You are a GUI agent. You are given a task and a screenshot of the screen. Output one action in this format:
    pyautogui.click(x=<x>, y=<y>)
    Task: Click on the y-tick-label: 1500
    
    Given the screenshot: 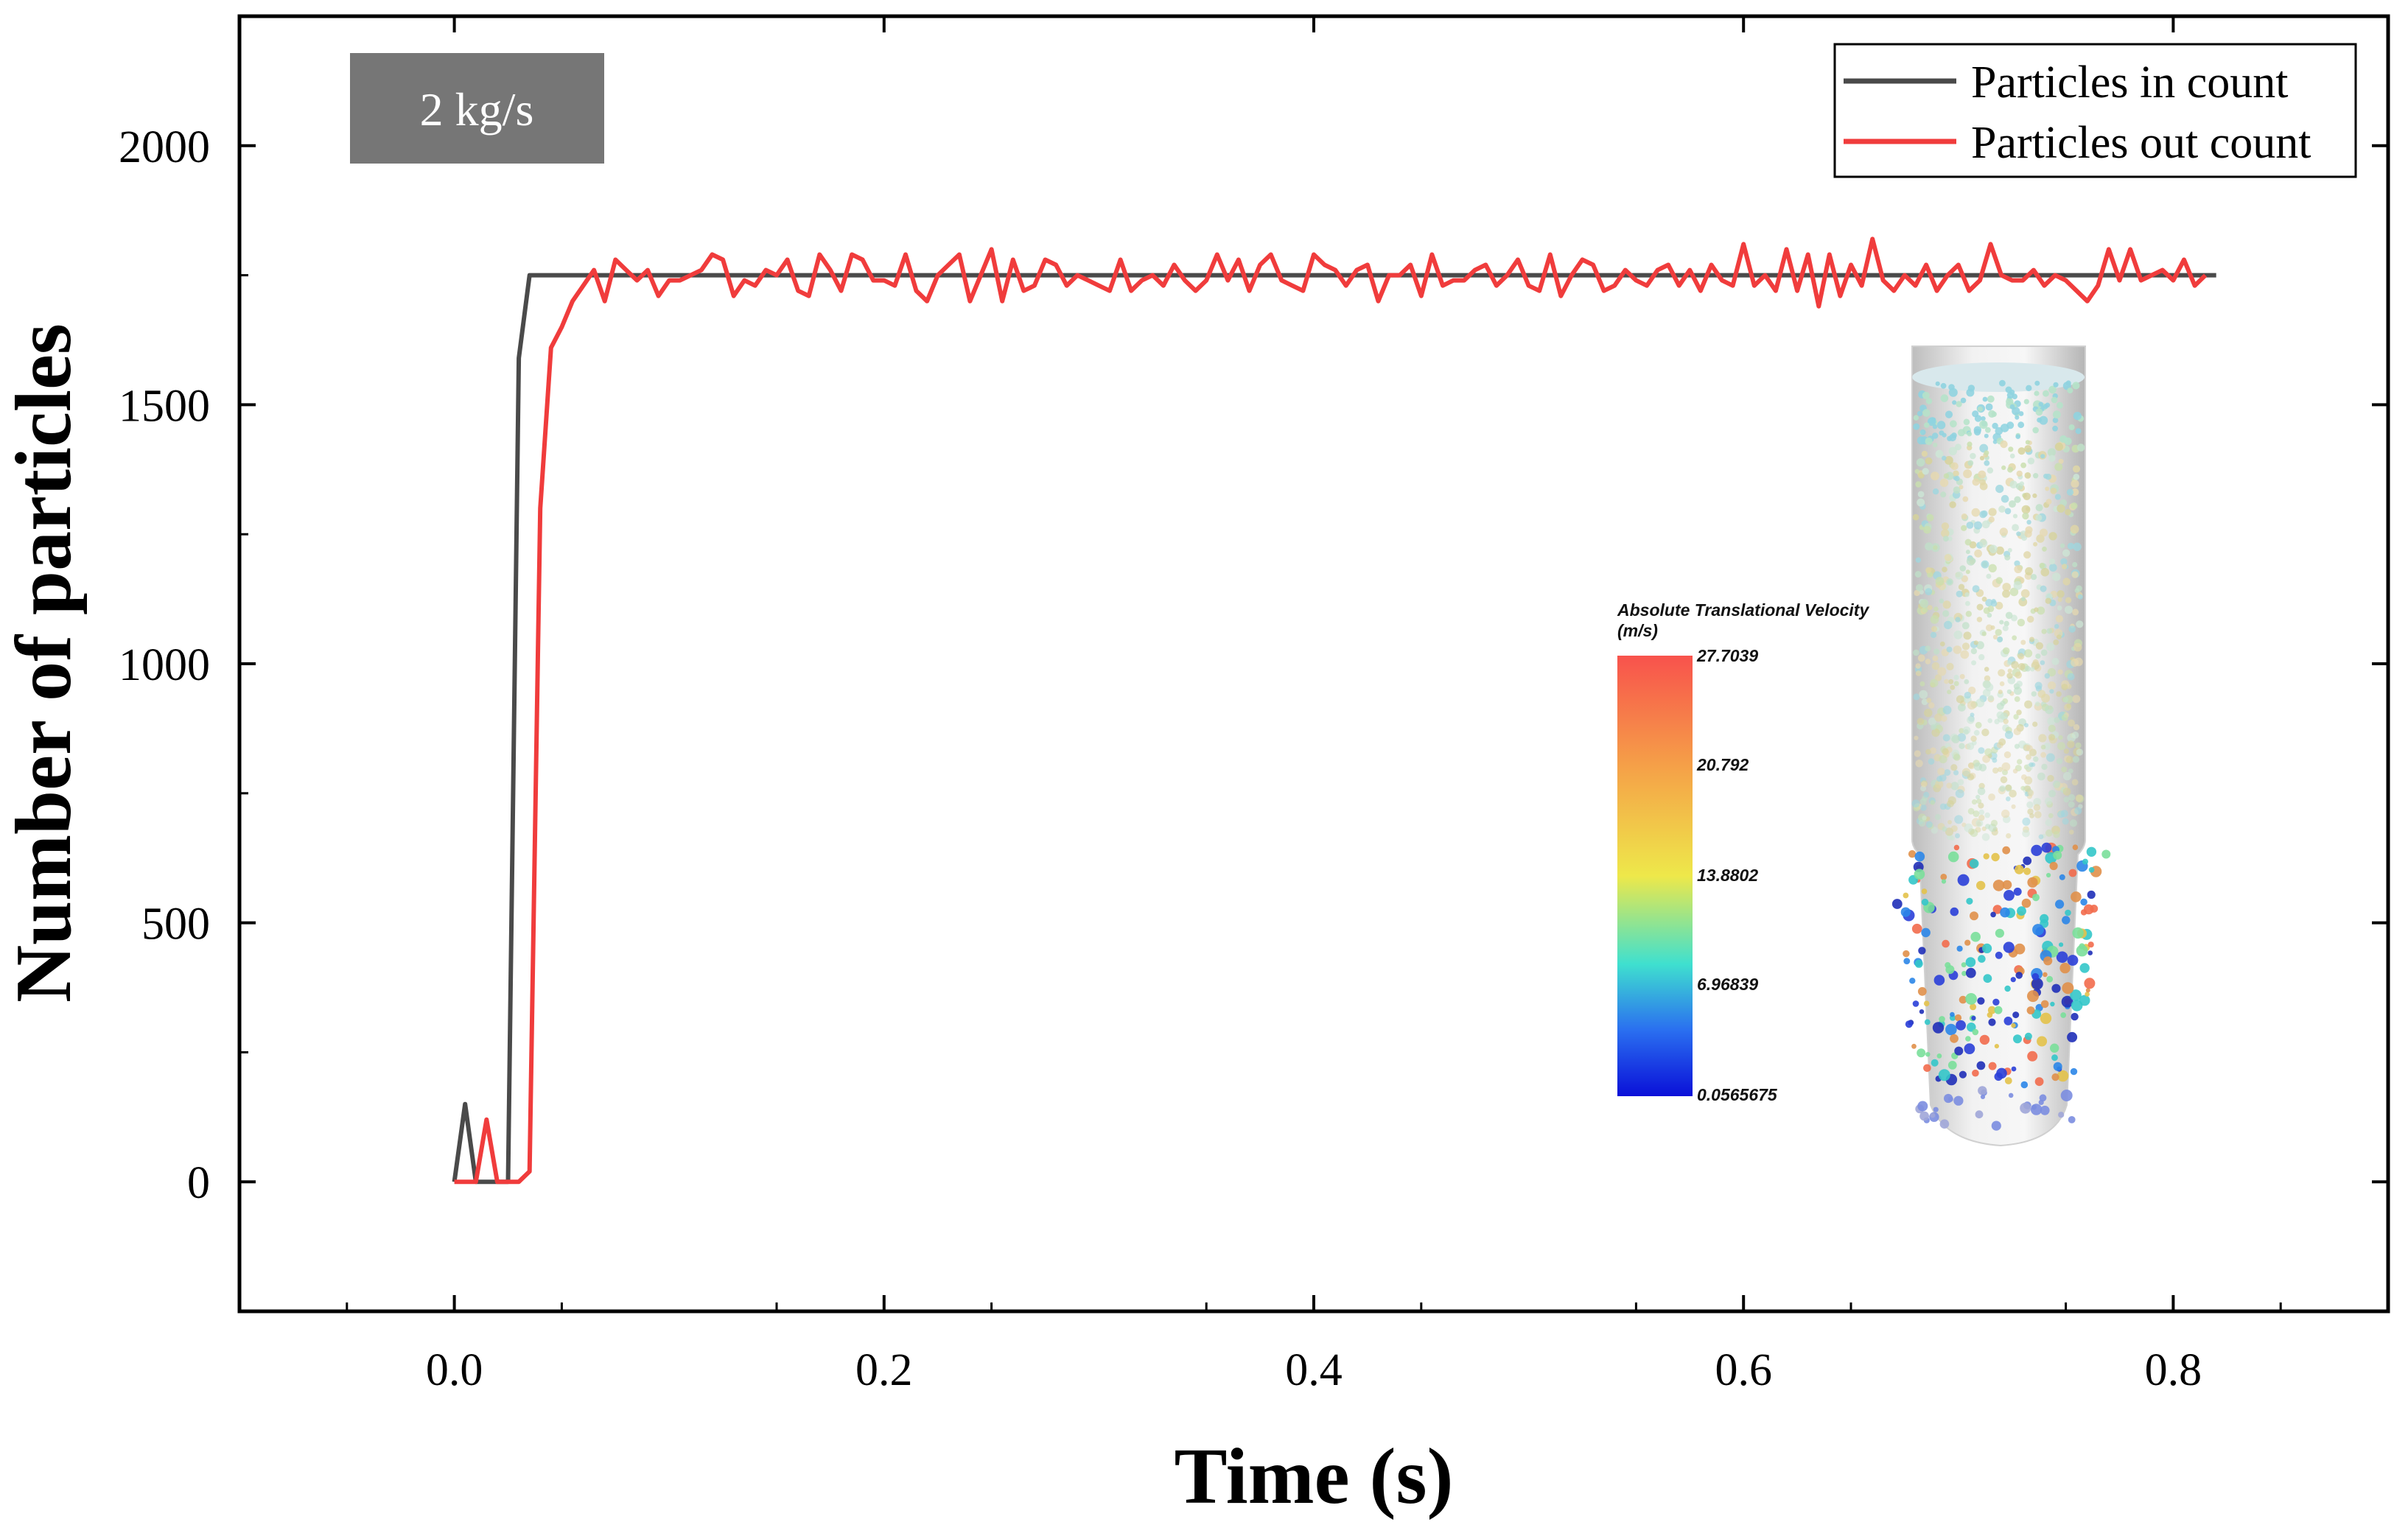 What is the action you would take?
    pyautogui.click(x=164, y=406)
    